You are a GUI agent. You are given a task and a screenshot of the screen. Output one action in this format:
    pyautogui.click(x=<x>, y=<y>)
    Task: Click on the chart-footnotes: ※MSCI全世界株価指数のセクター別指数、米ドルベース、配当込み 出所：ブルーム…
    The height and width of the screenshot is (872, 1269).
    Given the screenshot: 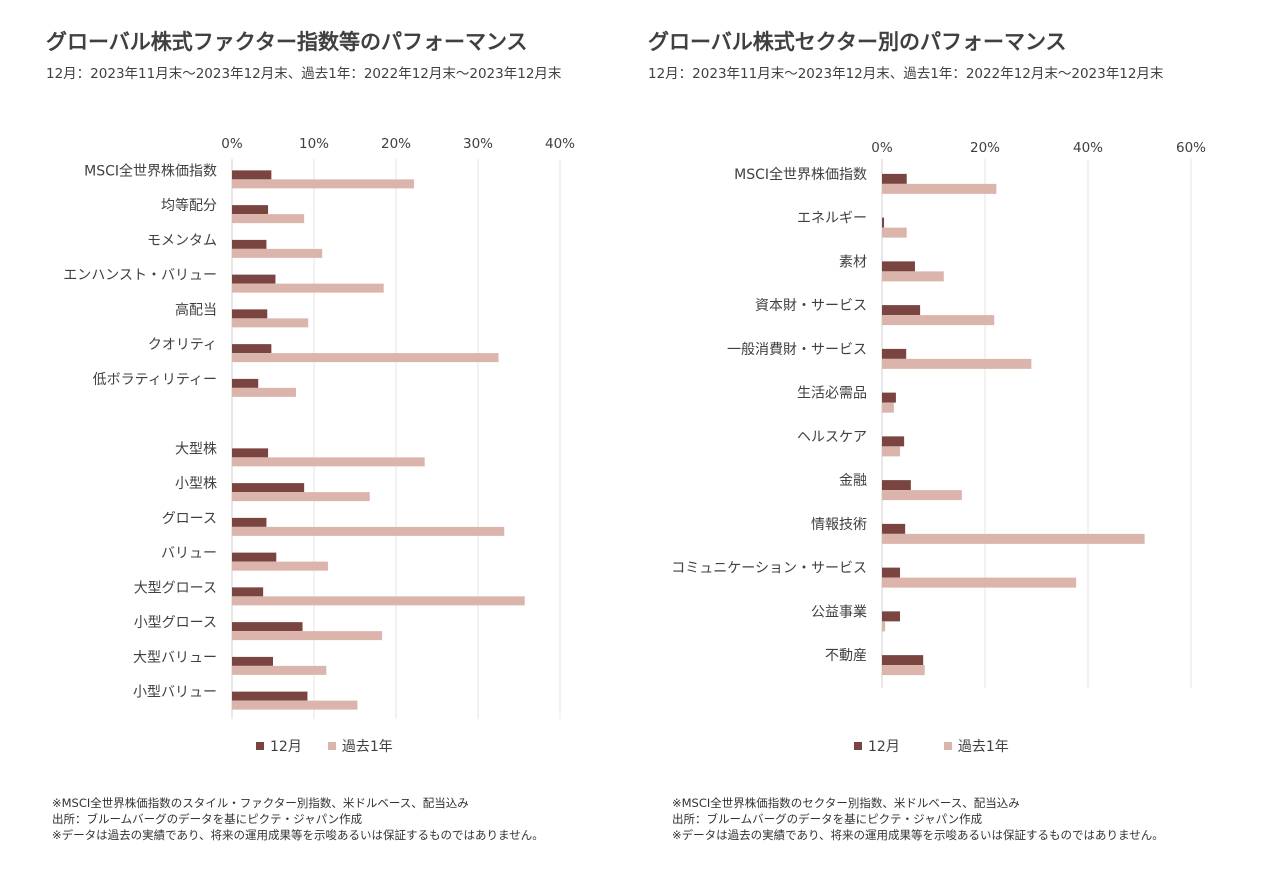 What is the action you would take?
    pyautogui.click(x=918, y=819)
    